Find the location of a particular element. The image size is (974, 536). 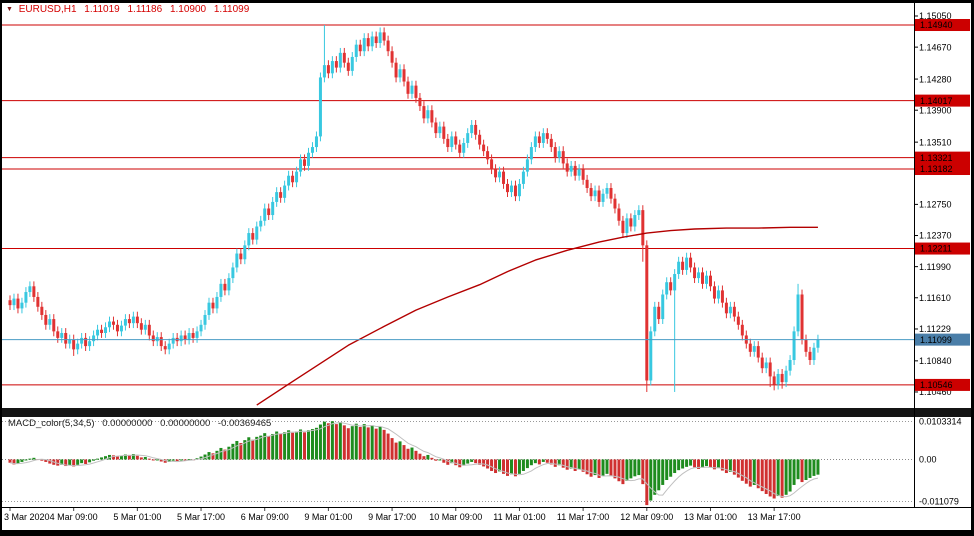

level-badge-label: 1.14940 is located at coordinates (936, 25).